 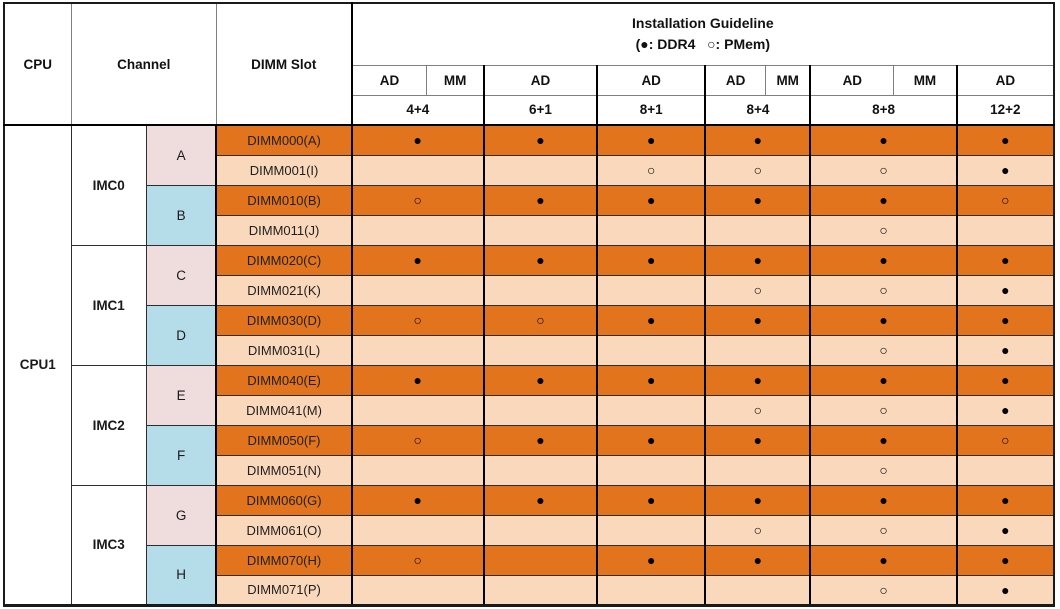 I want to click on guideline-legend: (●: DDR4 ○: PMem), so click(x=703, y=44).